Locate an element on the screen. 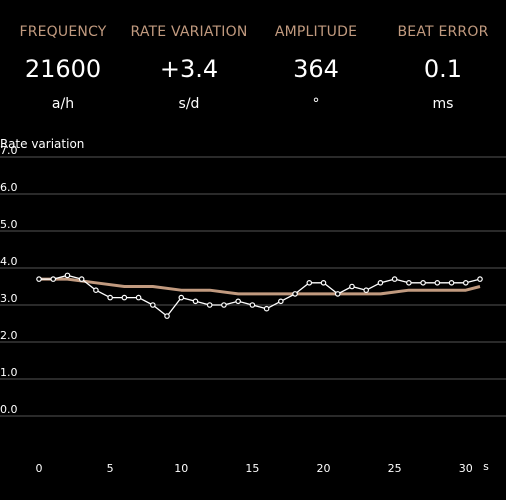 The height and width of the screenshot is (500, 506). x-axis-unit-label: s is located at coordinates (486, 466).